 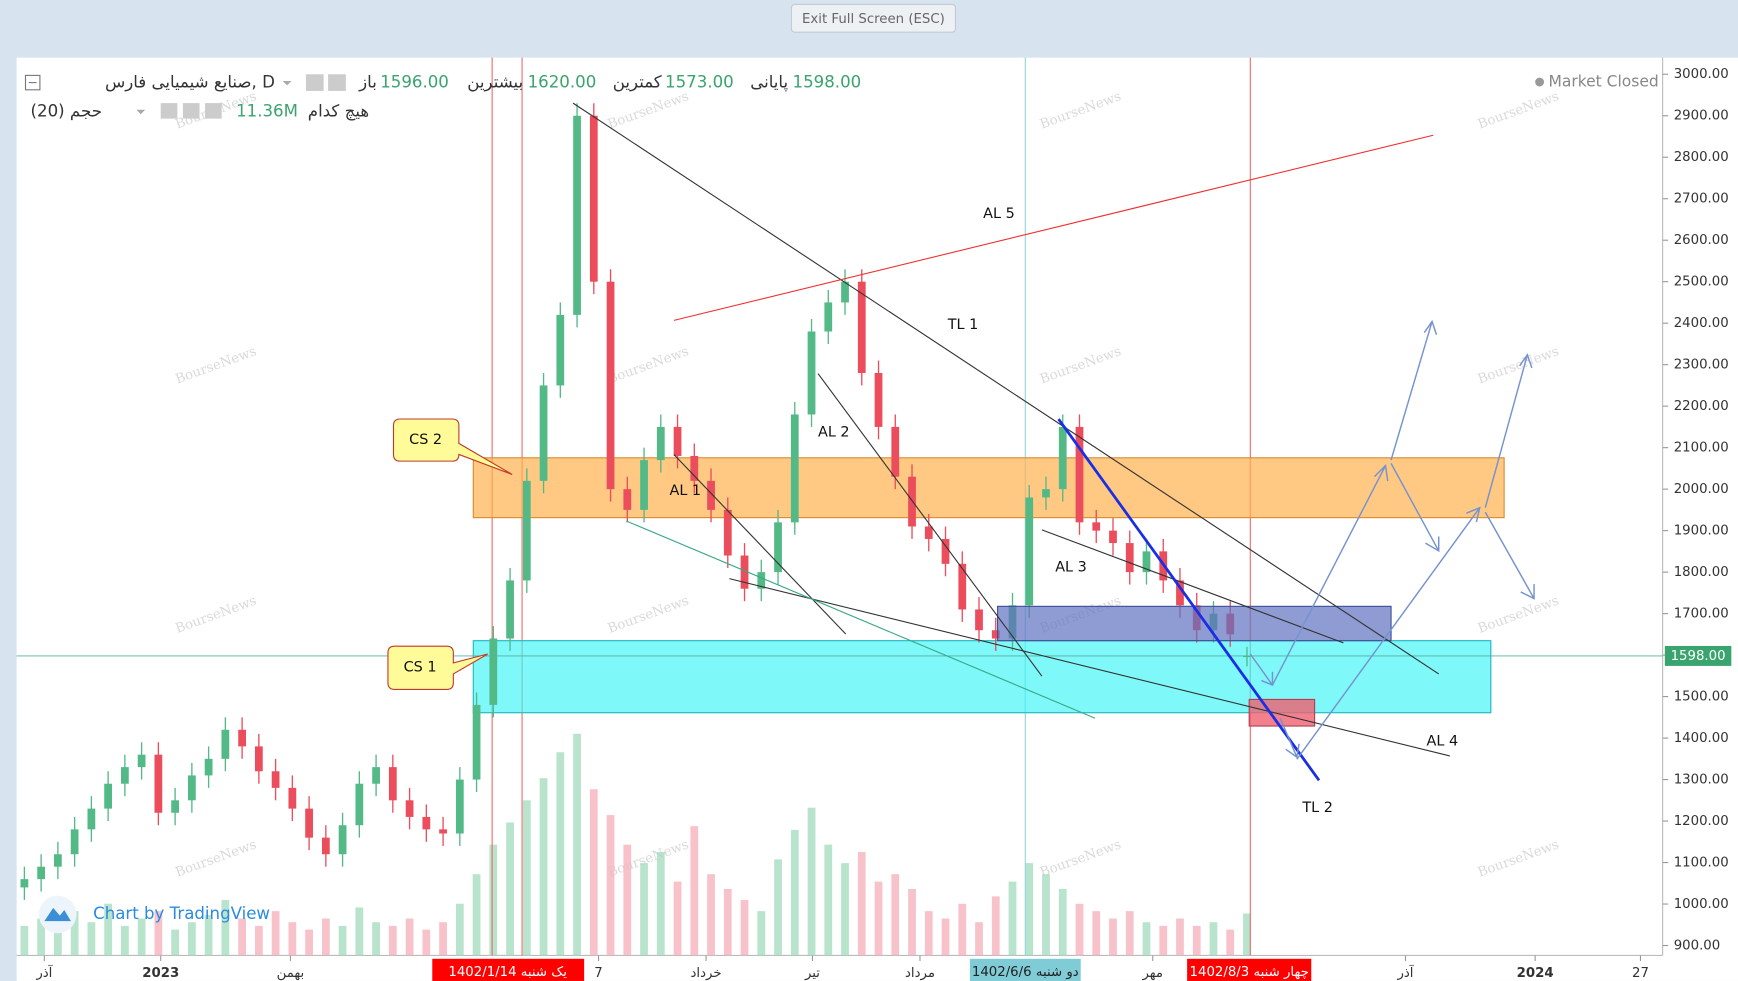 What do you see at coordinates (1701, 199) in the screenshot?
I see `y-tick-label: 2700.00` at bounding box center [1701, 199].